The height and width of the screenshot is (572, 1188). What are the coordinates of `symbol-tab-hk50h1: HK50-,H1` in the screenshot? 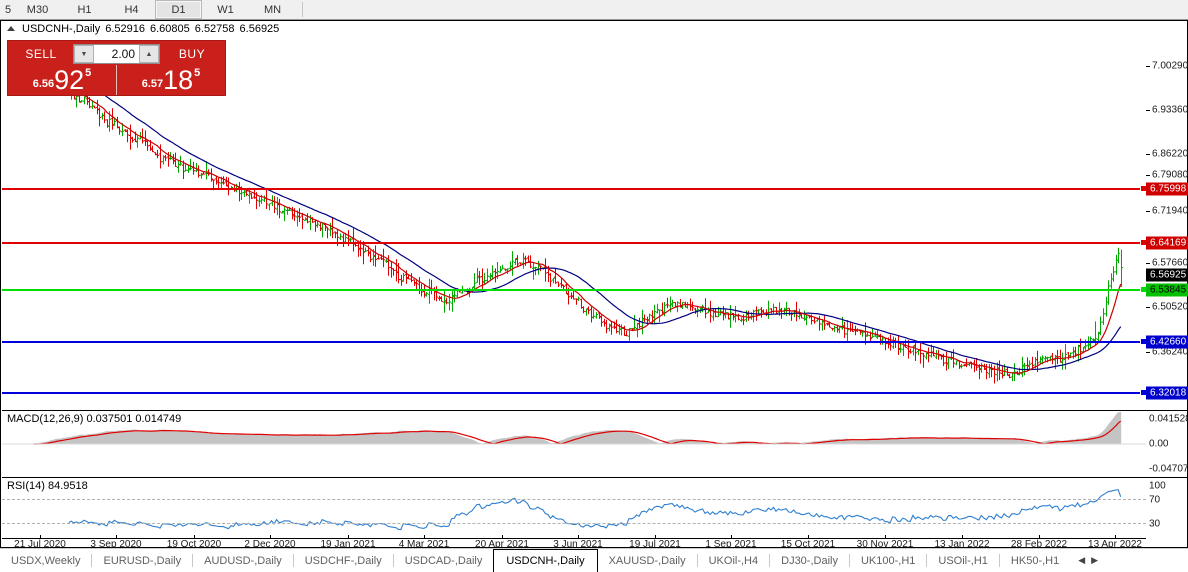 It's located at (1035, 560).